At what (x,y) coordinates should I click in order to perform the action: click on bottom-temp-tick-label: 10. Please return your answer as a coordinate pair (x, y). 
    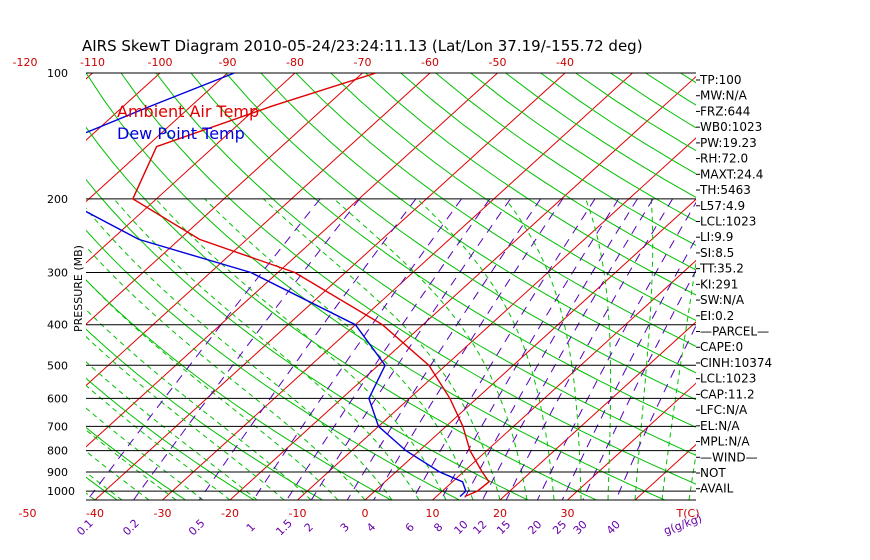
    Looking at the image, I should click on (433, 513).